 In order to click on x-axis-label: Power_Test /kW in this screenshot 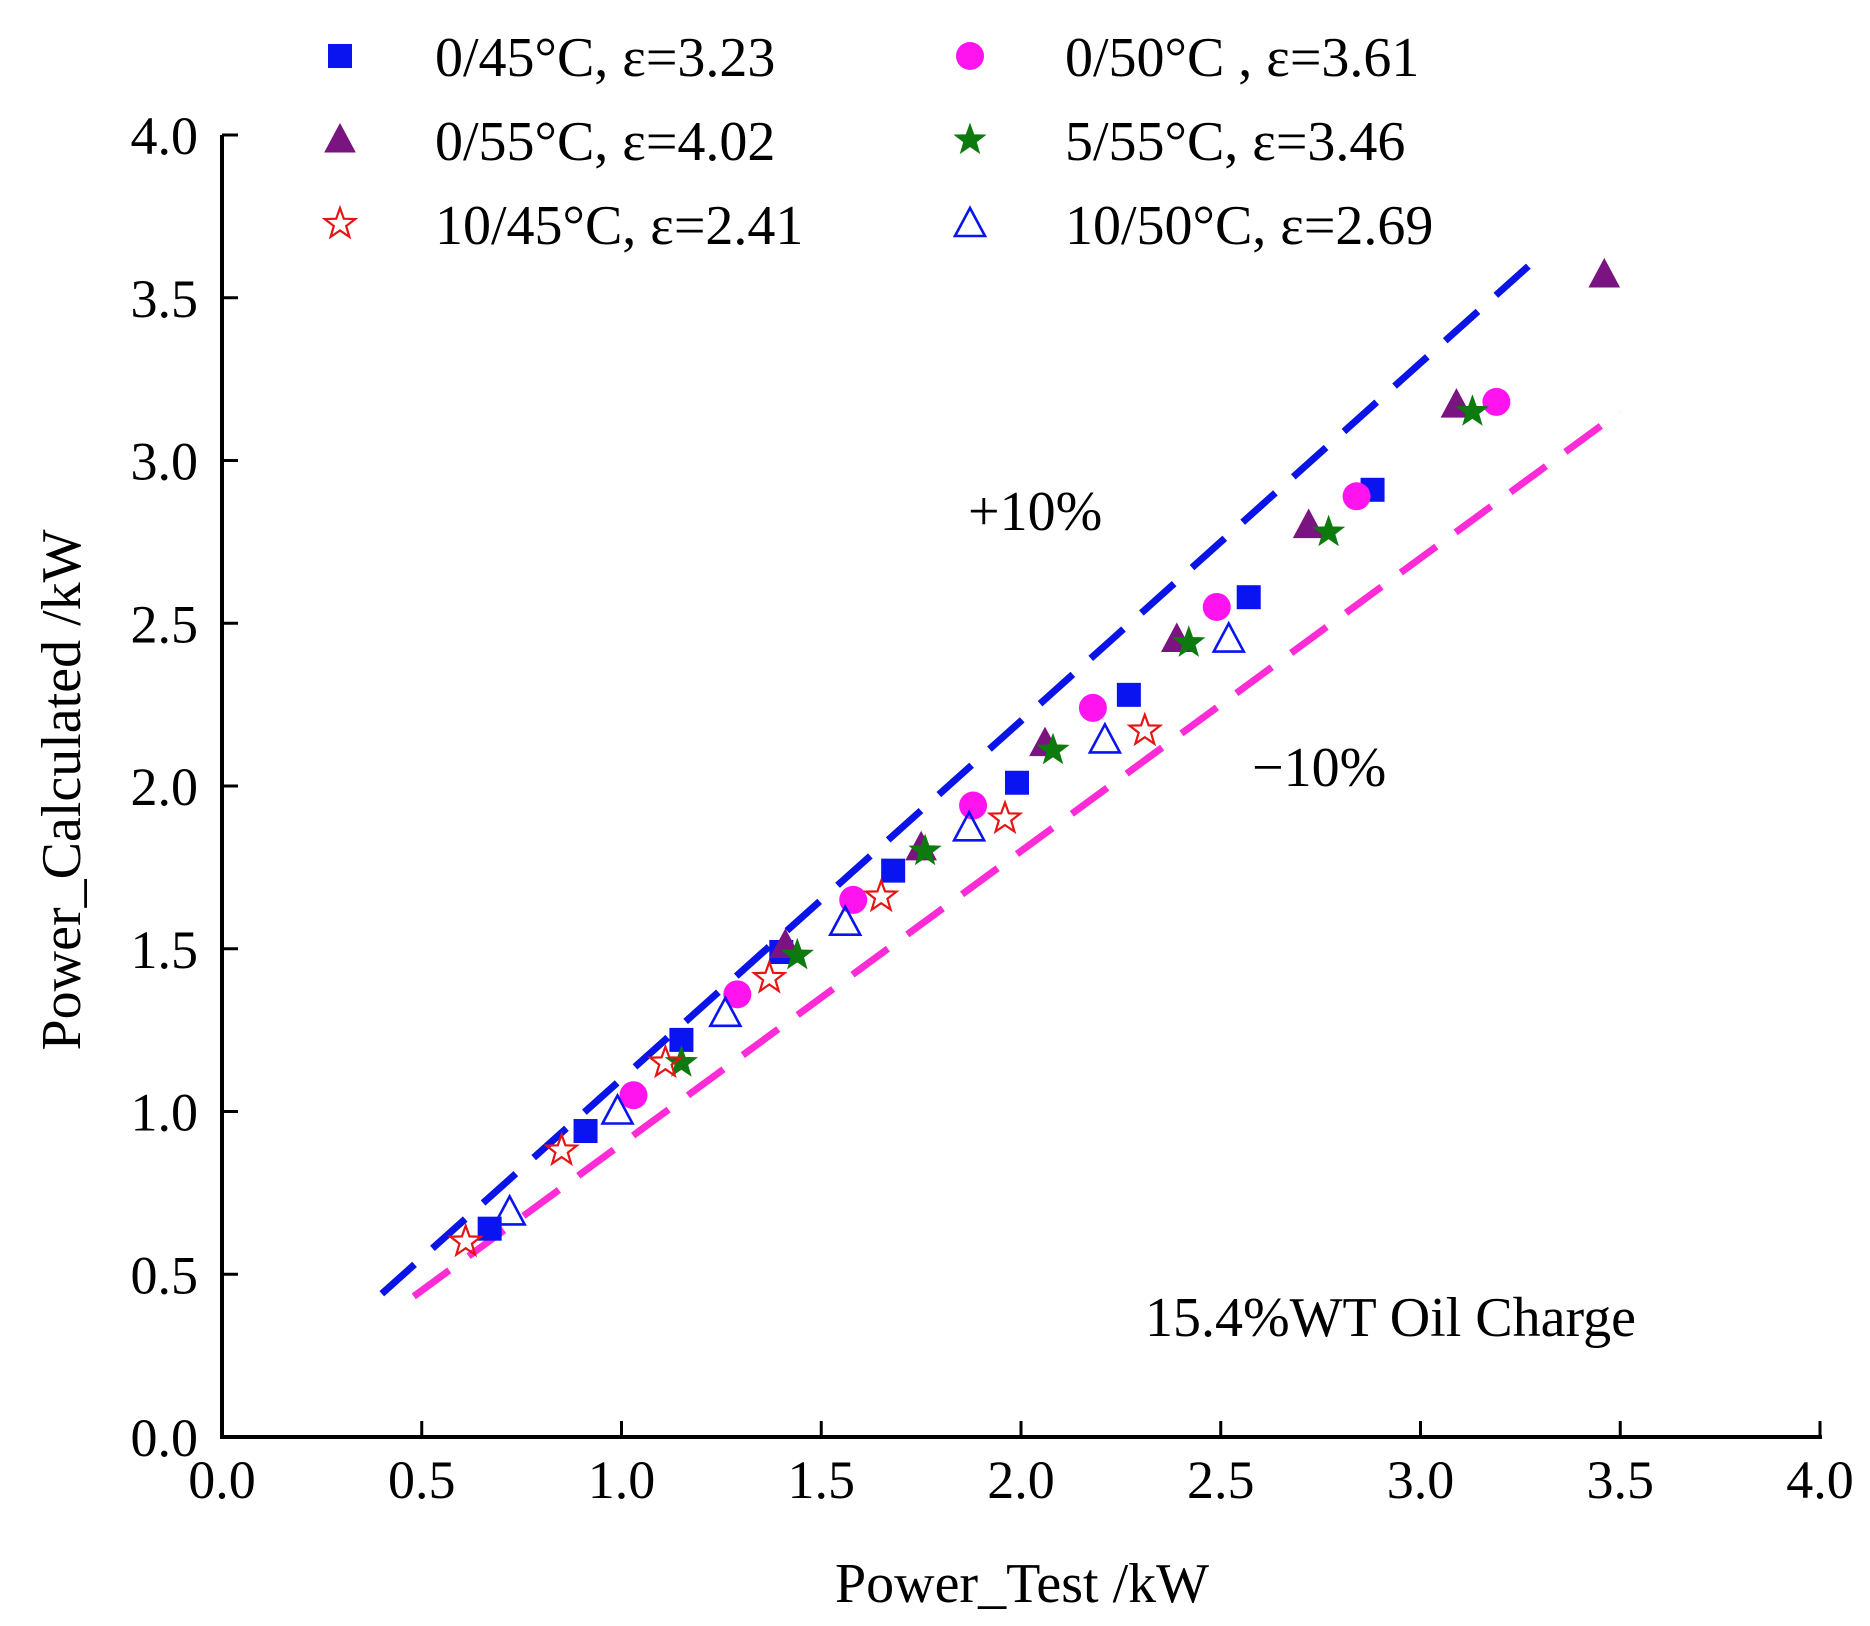, I will do `click(1022, 1584)`.